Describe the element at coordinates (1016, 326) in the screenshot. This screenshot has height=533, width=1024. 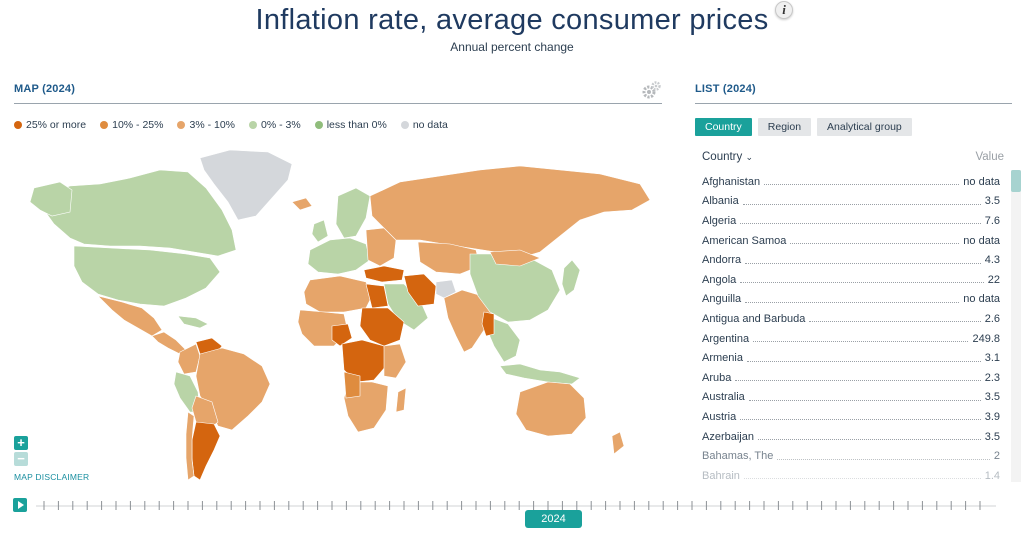
I see `scrollbar-track` at that location.